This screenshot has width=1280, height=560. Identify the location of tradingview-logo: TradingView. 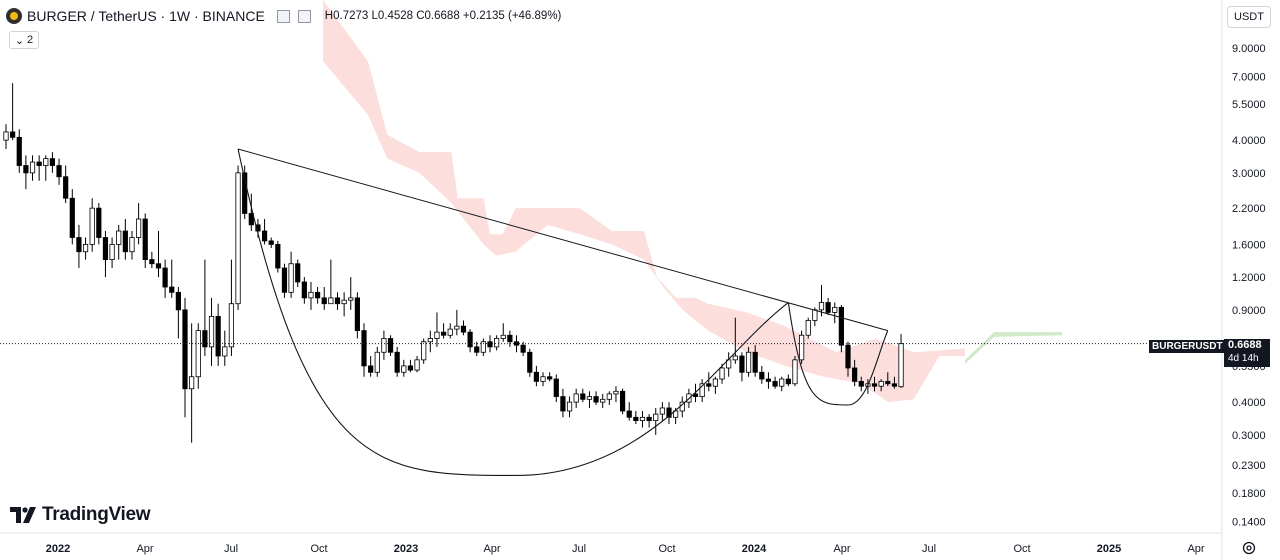
(80, 515).